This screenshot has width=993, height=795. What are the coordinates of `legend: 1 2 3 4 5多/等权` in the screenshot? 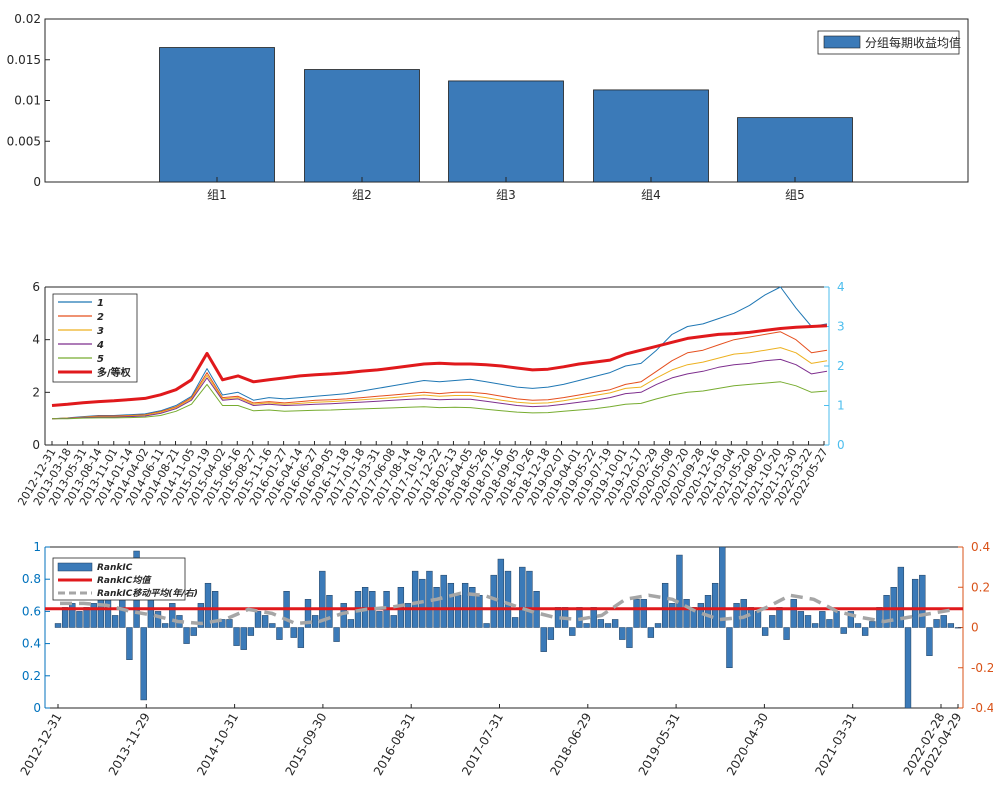 It's located at (95, 338).